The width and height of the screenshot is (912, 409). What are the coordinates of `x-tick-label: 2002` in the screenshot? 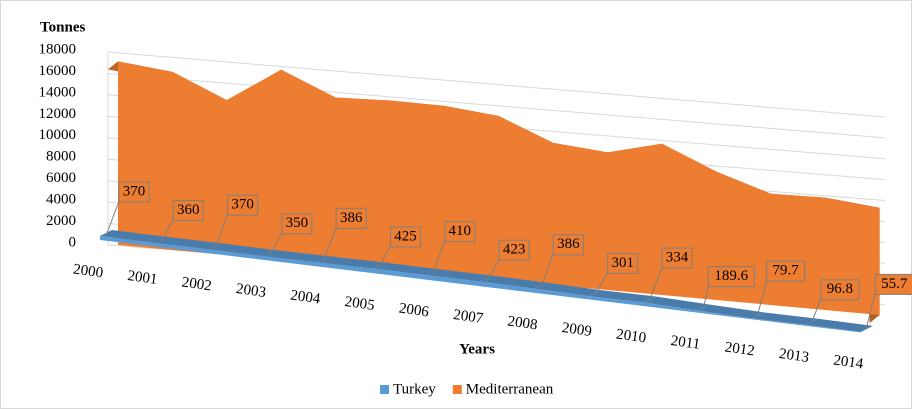 It's located at (197, 284).